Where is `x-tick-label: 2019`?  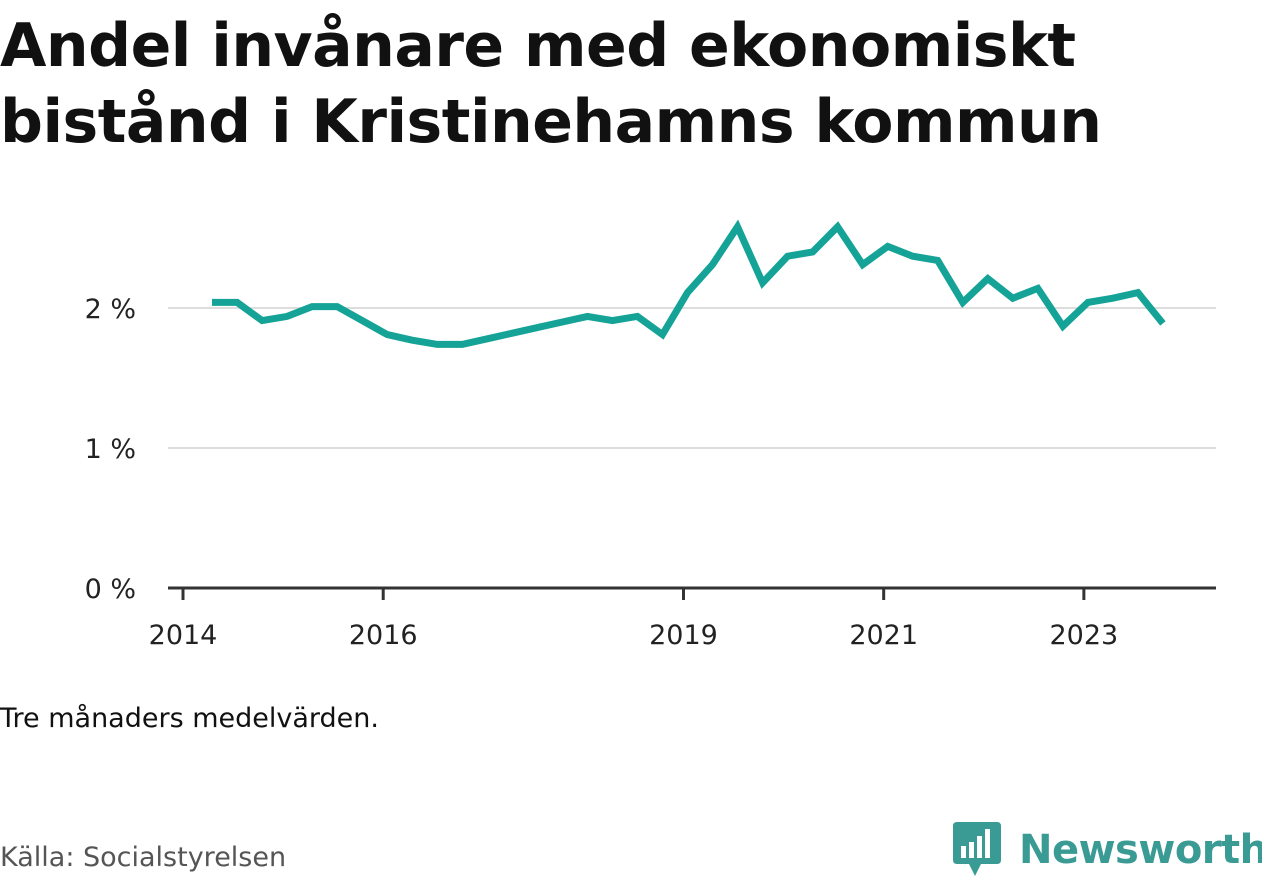 x-tick-label: 2019 is located at coordinates (683, 635).